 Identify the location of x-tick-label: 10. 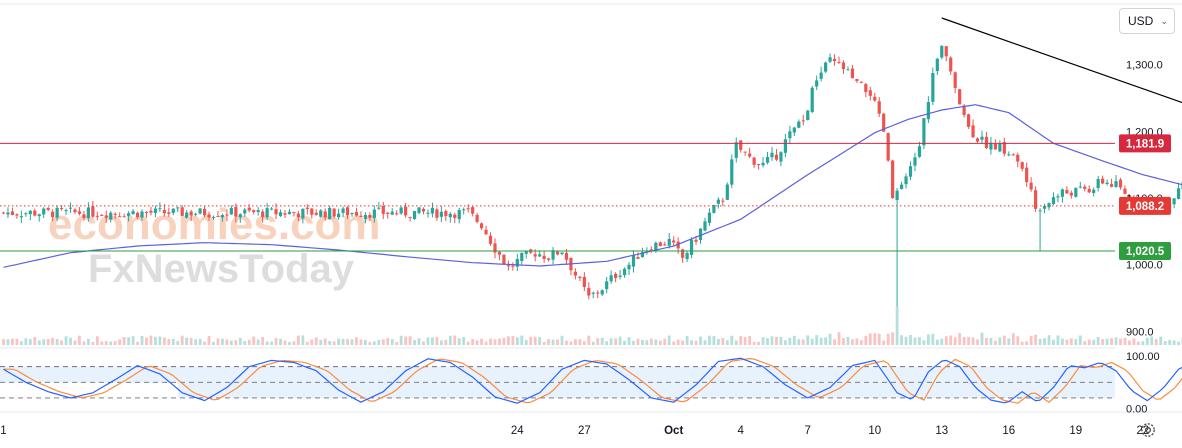
(874, 431).